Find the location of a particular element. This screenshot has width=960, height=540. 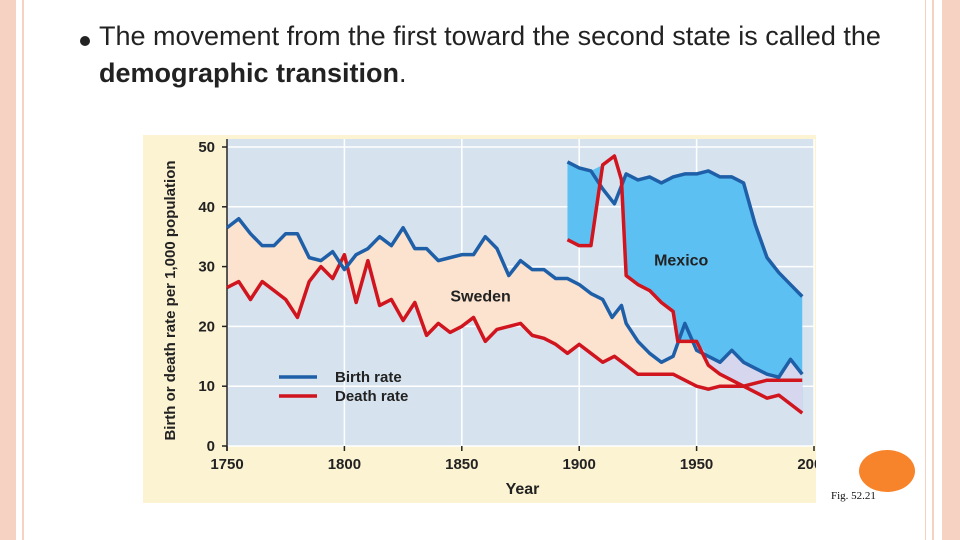

figure-label: Fig. 52.21 is located at coordinates (853, 496).